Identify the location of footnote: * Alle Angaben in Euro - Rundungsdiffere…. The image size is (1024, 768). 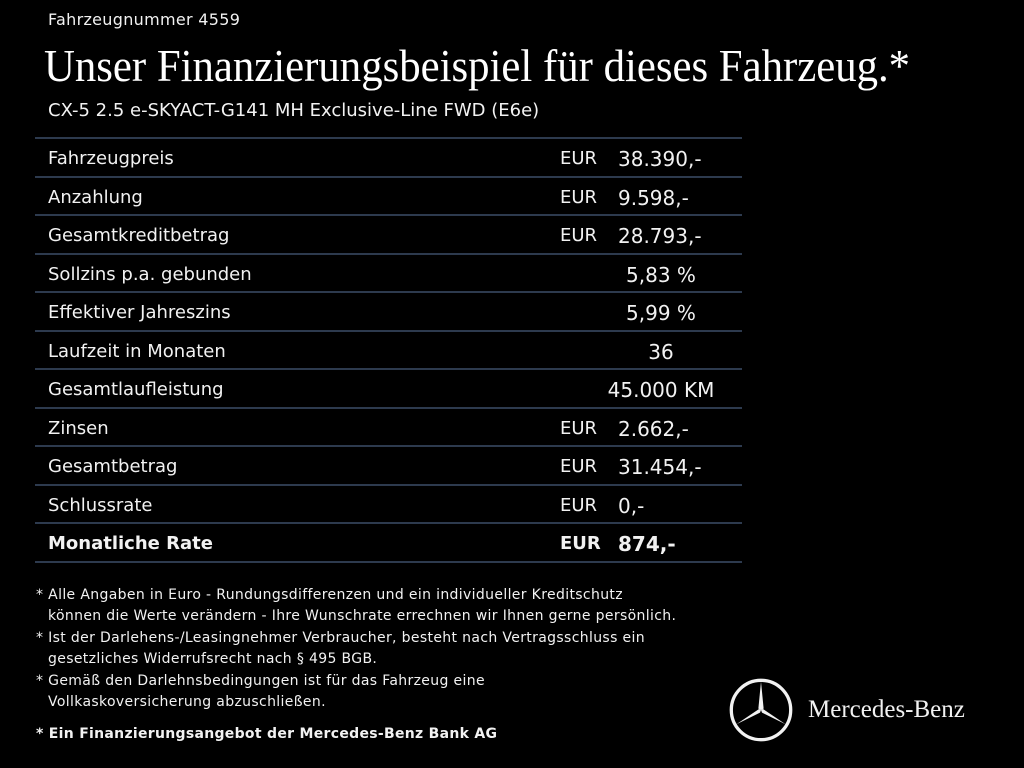
(356, 606).